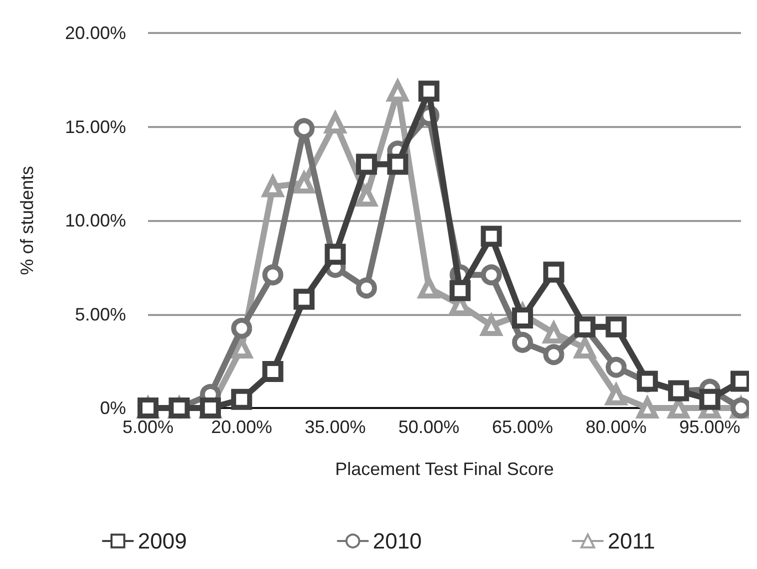 Image resolution: width=757 pixels, height=569 pixels. I want to click on y-tick-label: 5.00%, so click(100, 314).